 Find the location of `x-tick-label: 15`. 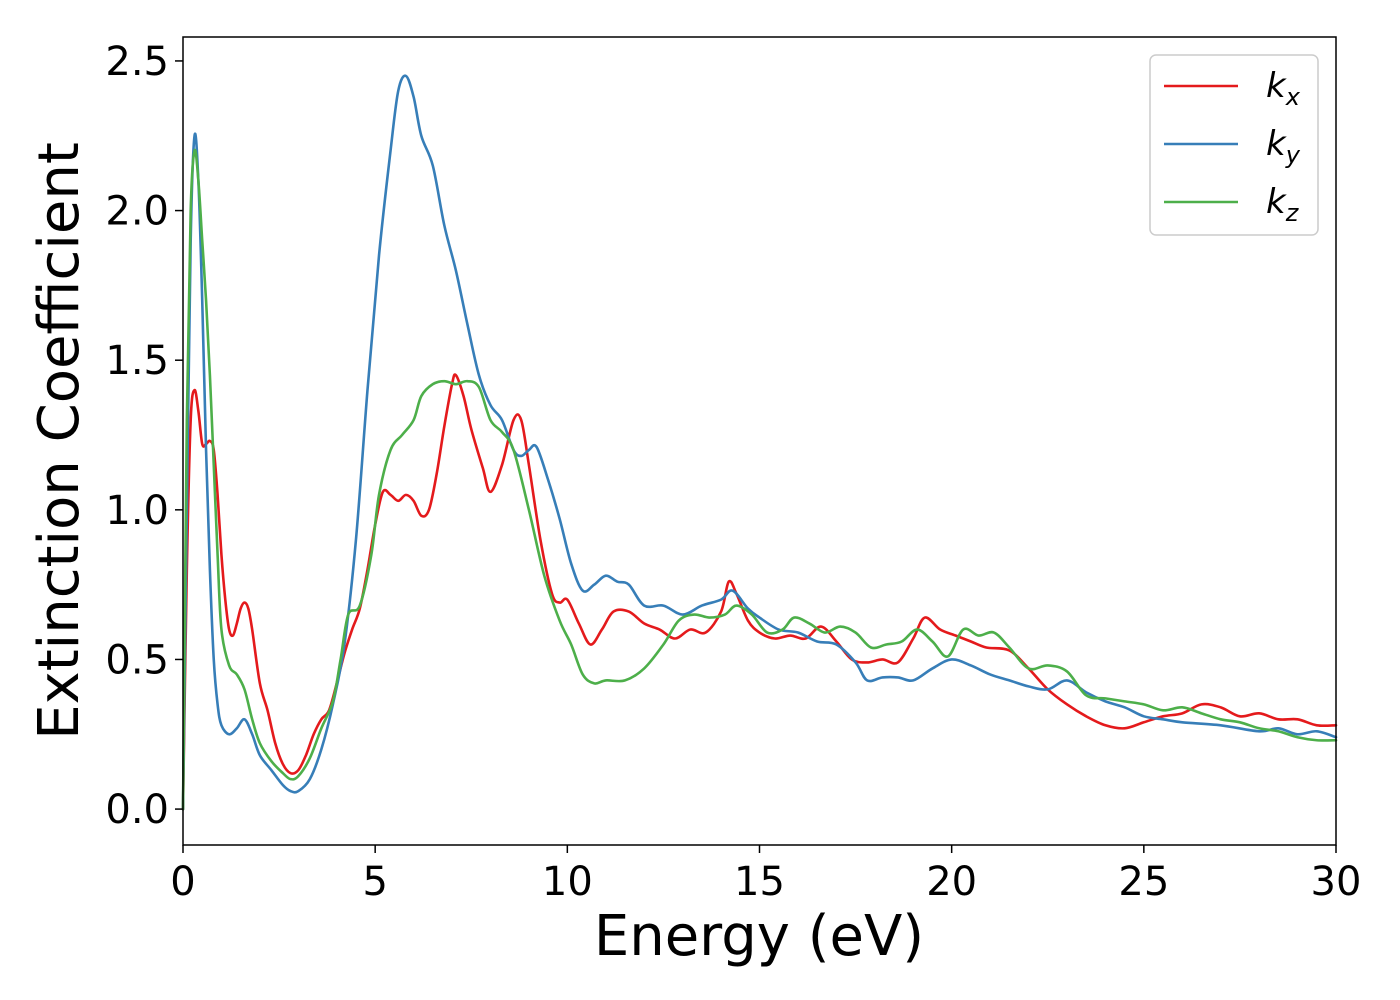

x-tick-label: 15 is located at coordinates (759, 882).